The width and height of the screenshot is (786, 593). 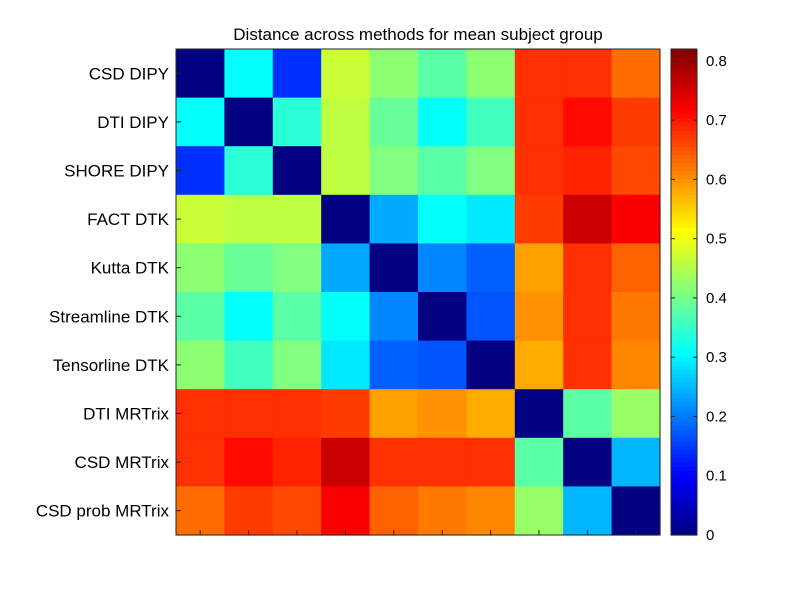 What do you see at coordinates (588, 74) in the screenshot?
I see `heatmap-cell-r0-c8` at bounding box center [588, 74].